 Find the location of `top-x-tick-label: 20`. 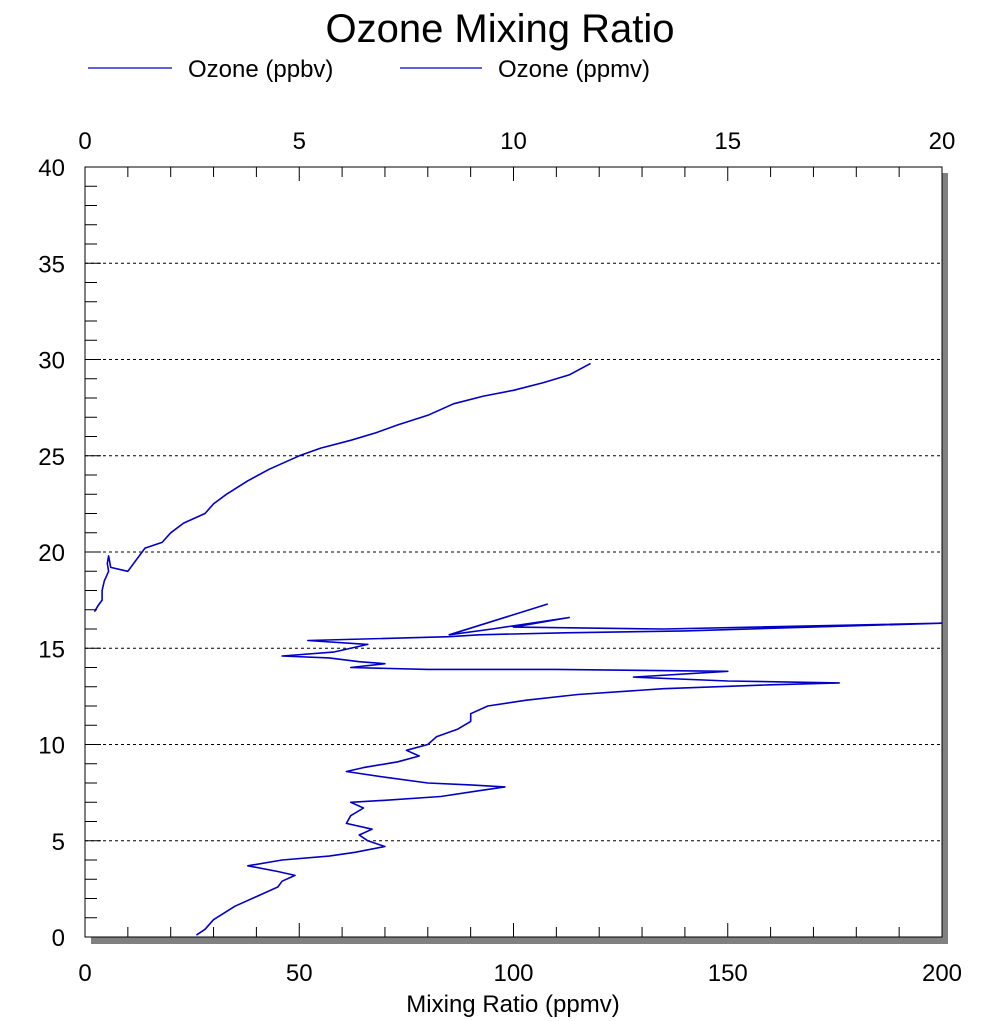

top-x-tick-label: 20 is located at coordinates (942, 141).